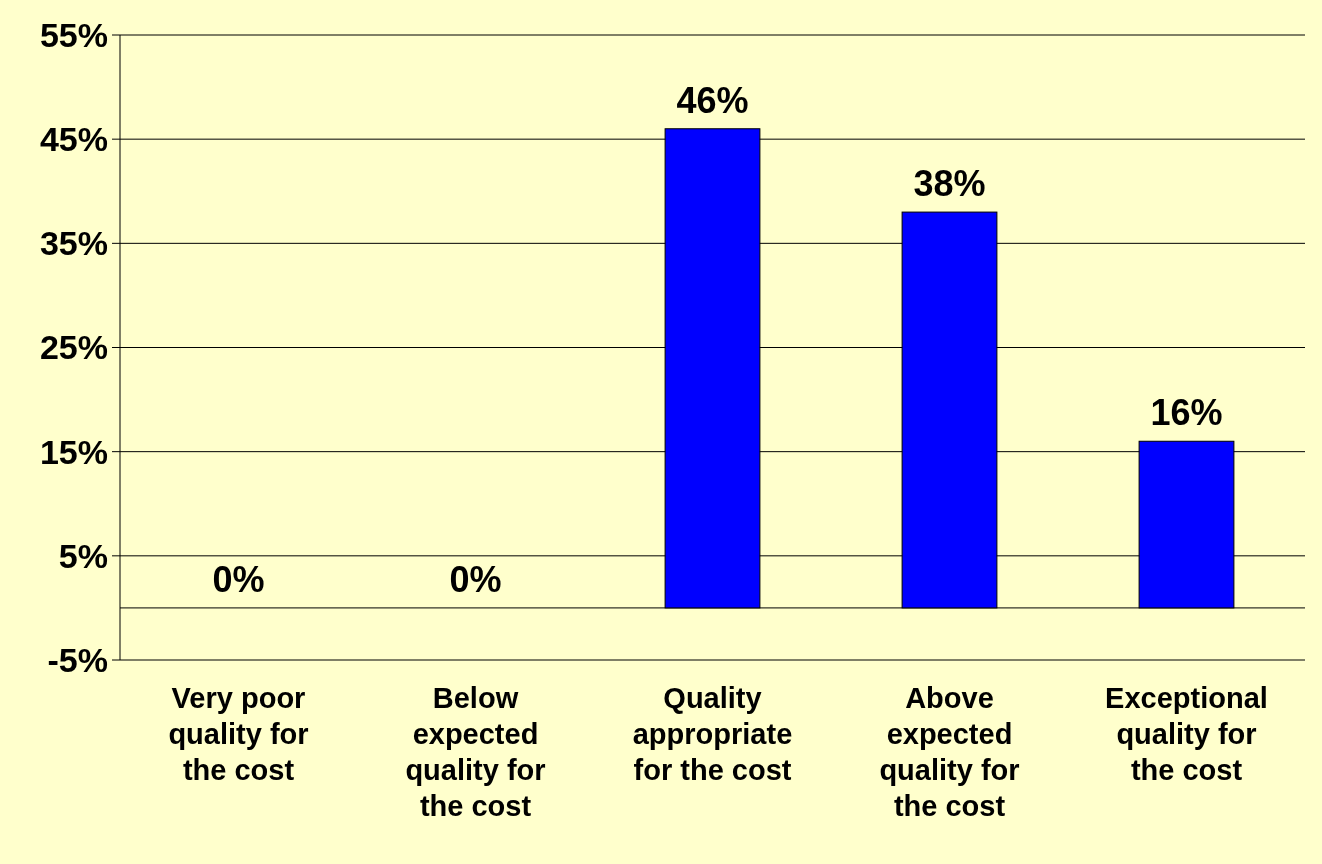 The width and height of the screenshot is (1322, 864). I want to click on x-tick-label: Exceptional quality for the cost, so click(1186, 734).